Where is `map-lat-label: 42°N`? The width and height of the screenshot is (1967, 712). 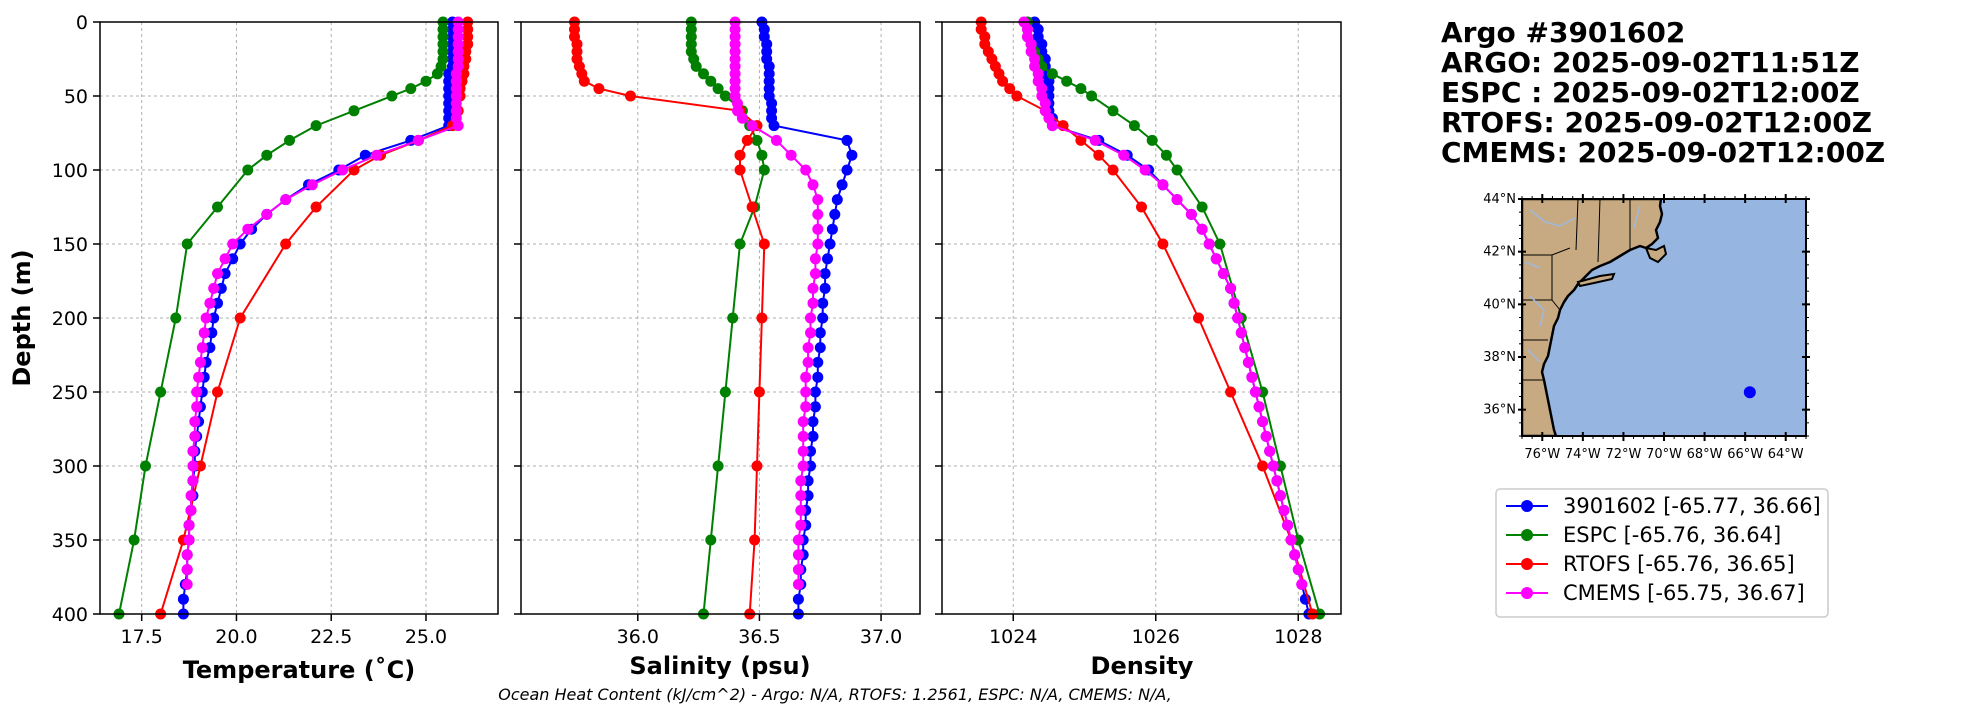
map-lat-label: 42°N is located at coordinates (1499, 252).